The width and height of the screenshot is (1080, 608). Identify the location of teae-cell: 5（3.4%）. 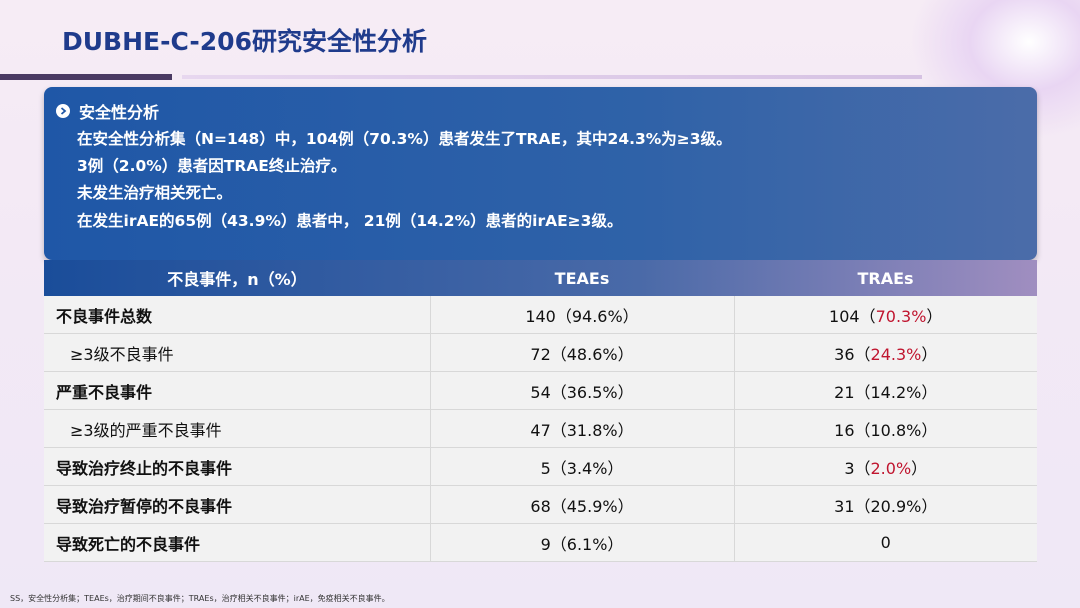
(581, 466).